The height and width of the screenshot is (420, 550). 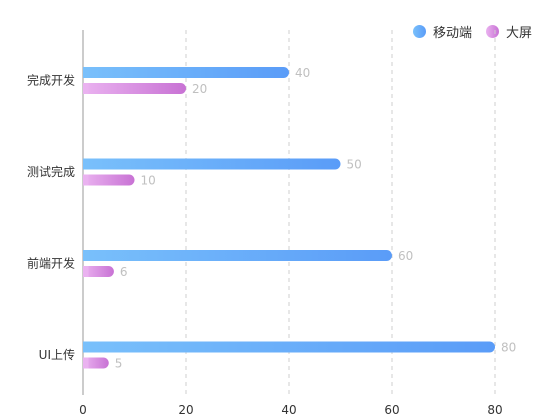 I want to click on x-tick-label: 80, so click(x=494, y=410).